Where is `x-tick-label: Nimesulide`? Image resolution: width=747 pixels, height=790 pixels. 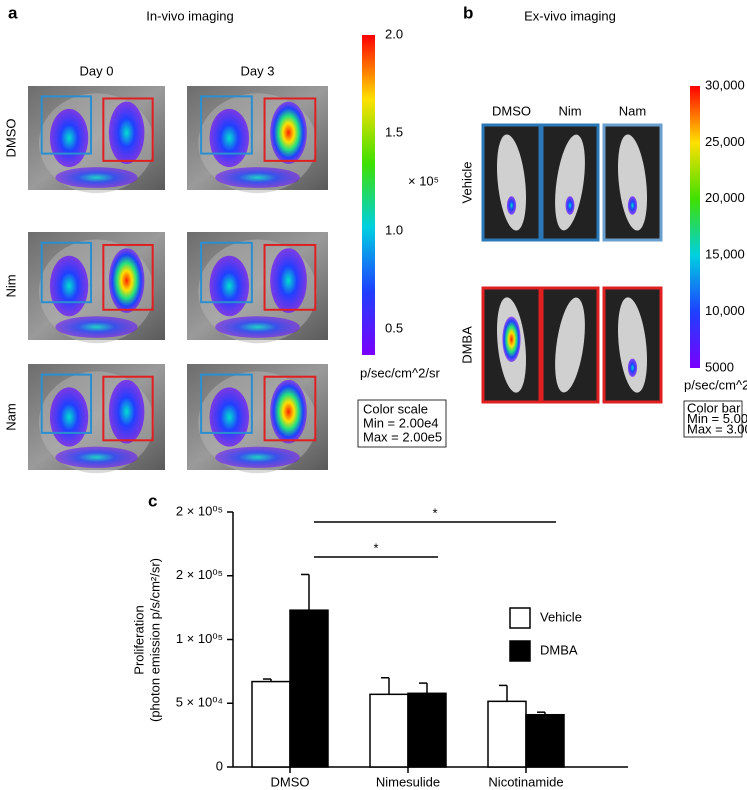 x-tick-label: Nimesulide is located at coordinates (408, 781).